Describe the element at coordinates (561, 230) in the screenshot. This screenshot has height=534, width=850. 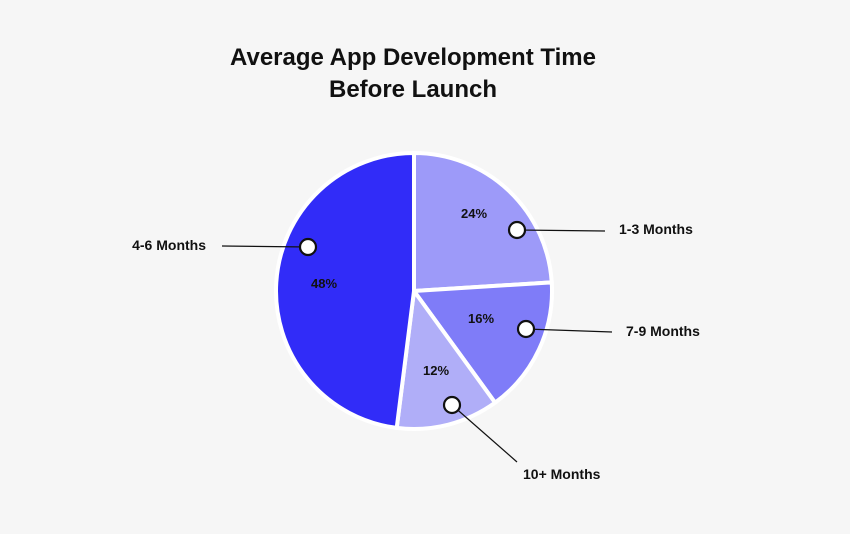
I see `callout-line-1-3-months` at that location.